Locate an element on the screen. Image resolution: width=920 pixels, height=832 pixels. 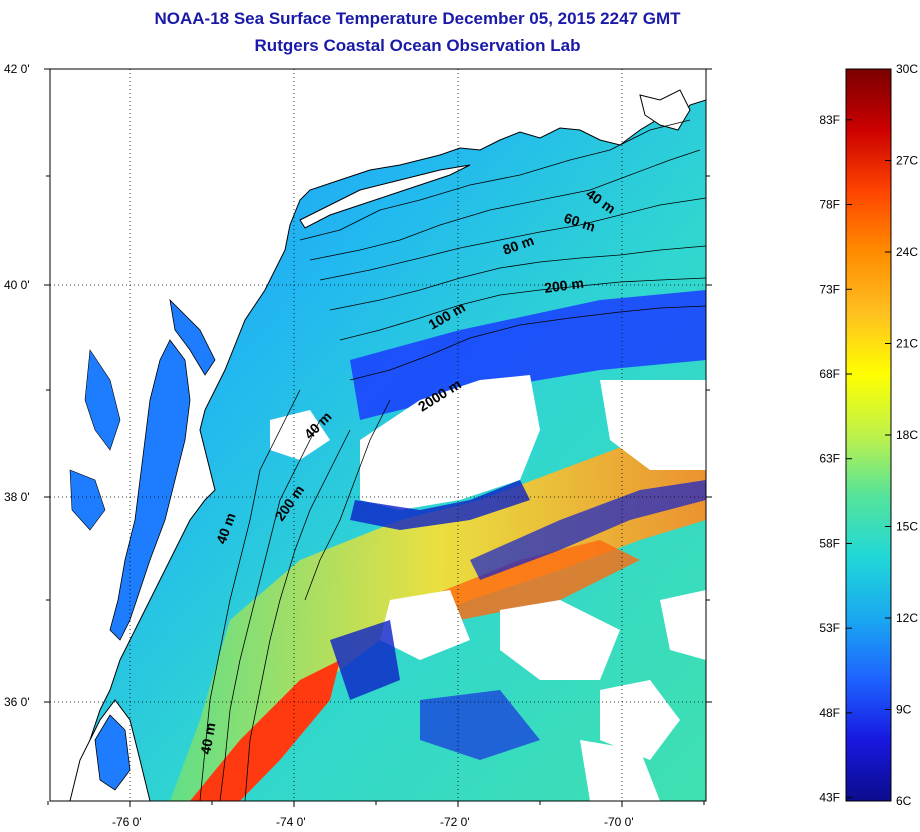
lon-tick-label: -72 0' is located at coordinates (455, 822).